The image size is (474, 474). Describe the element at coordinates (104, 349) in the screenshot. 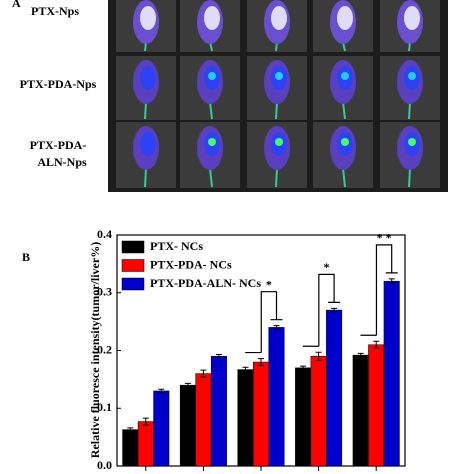

I see `y-tick-label: 0.2` at that location.